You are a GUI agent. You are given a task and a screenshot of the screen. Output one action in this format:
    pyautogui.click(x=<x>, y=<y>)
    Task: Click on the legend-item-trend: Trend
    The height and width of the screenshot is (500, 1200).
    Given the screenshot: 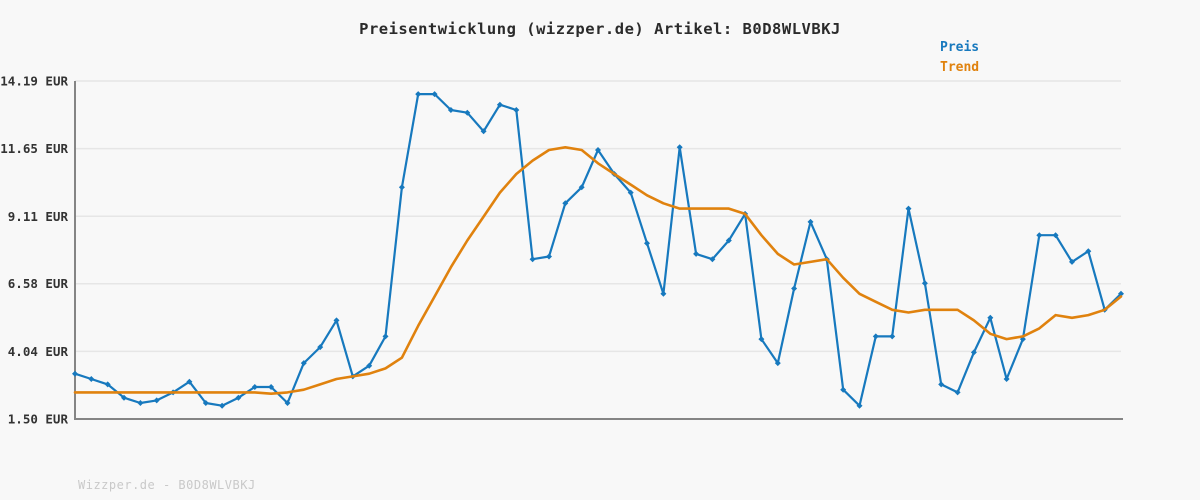 What is the action you would take?
    pyautogui.click(x=960, y=67)
    